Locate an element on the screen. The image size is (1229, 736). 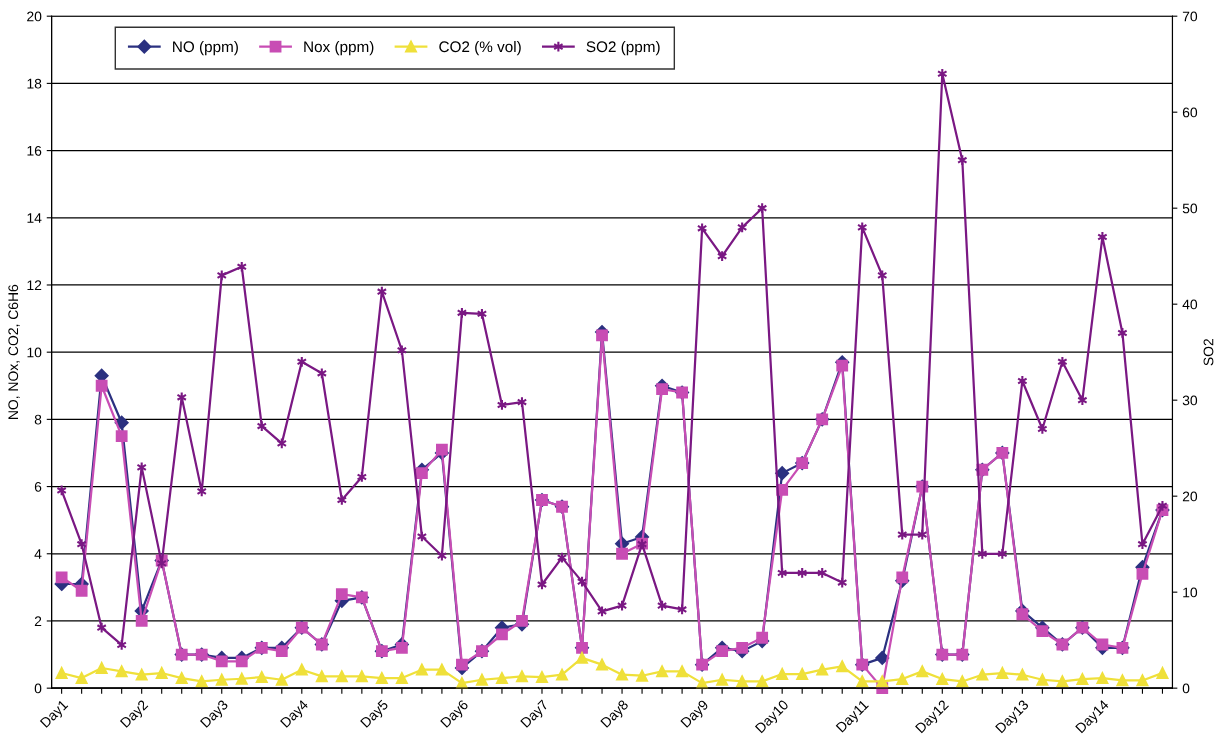
y2-tick-label: 20 is located at coordinates (1190, 496).